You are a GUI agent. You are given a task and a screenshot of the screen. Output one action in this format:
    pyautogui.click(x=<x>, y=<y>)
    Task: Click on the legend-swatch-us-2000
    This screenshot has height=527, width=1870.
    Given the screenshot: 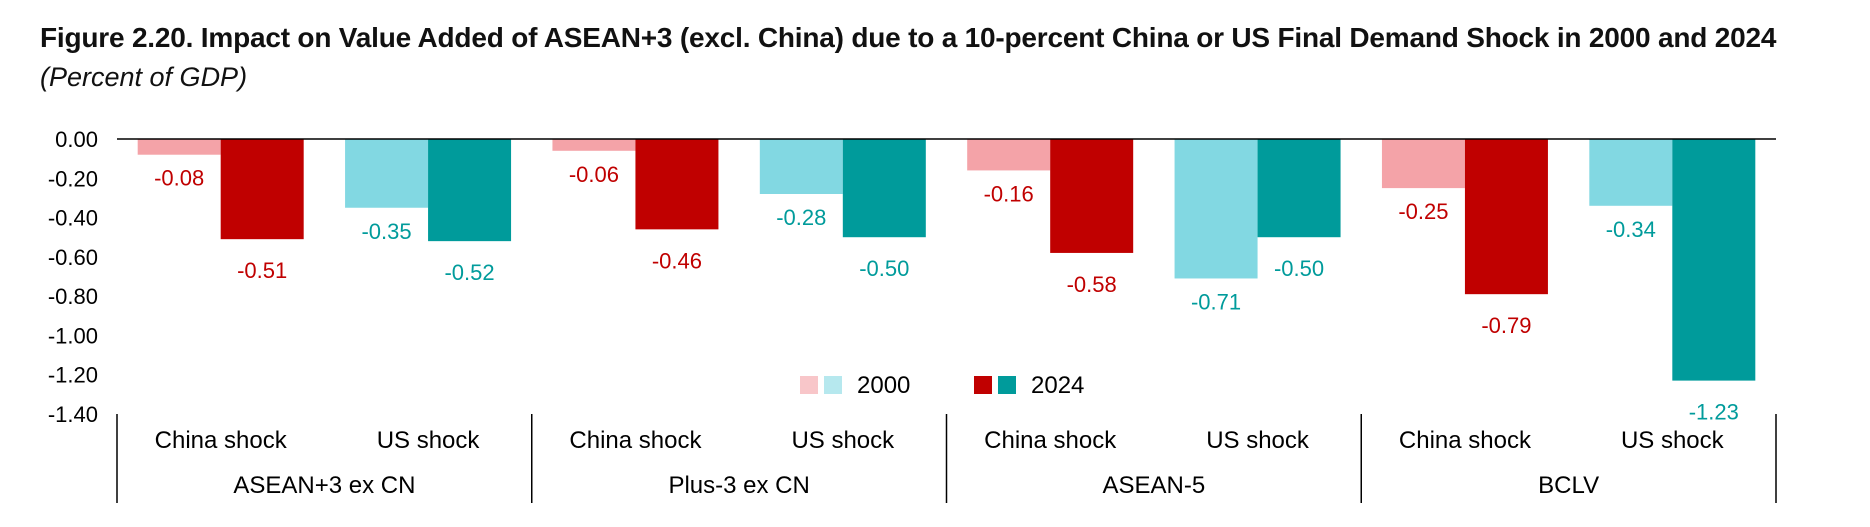 What is the action you would take?
    pyautogui.click(x=833, y=385)
    